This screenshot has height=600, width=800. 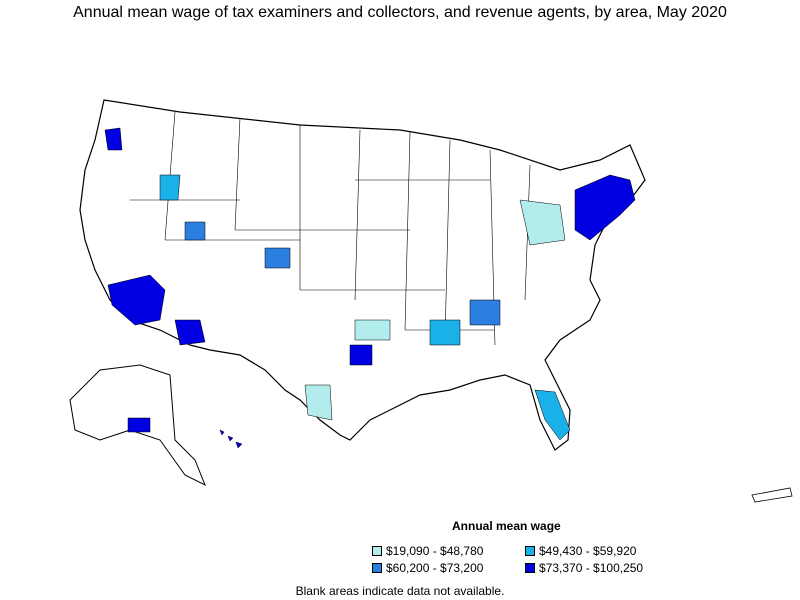 I want to click on alaska, so click(x=137, y=425).